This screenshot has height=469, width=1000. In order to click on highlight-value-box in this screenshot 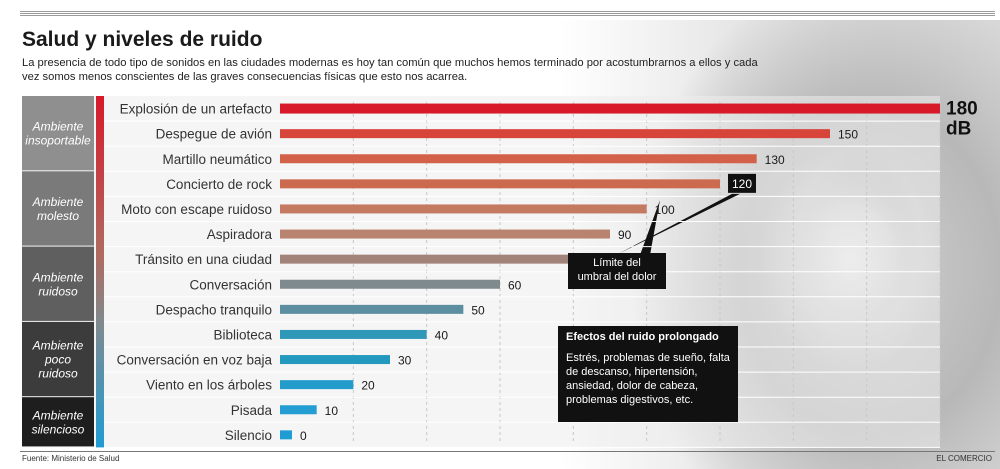, I will do `click(742, 183)`.